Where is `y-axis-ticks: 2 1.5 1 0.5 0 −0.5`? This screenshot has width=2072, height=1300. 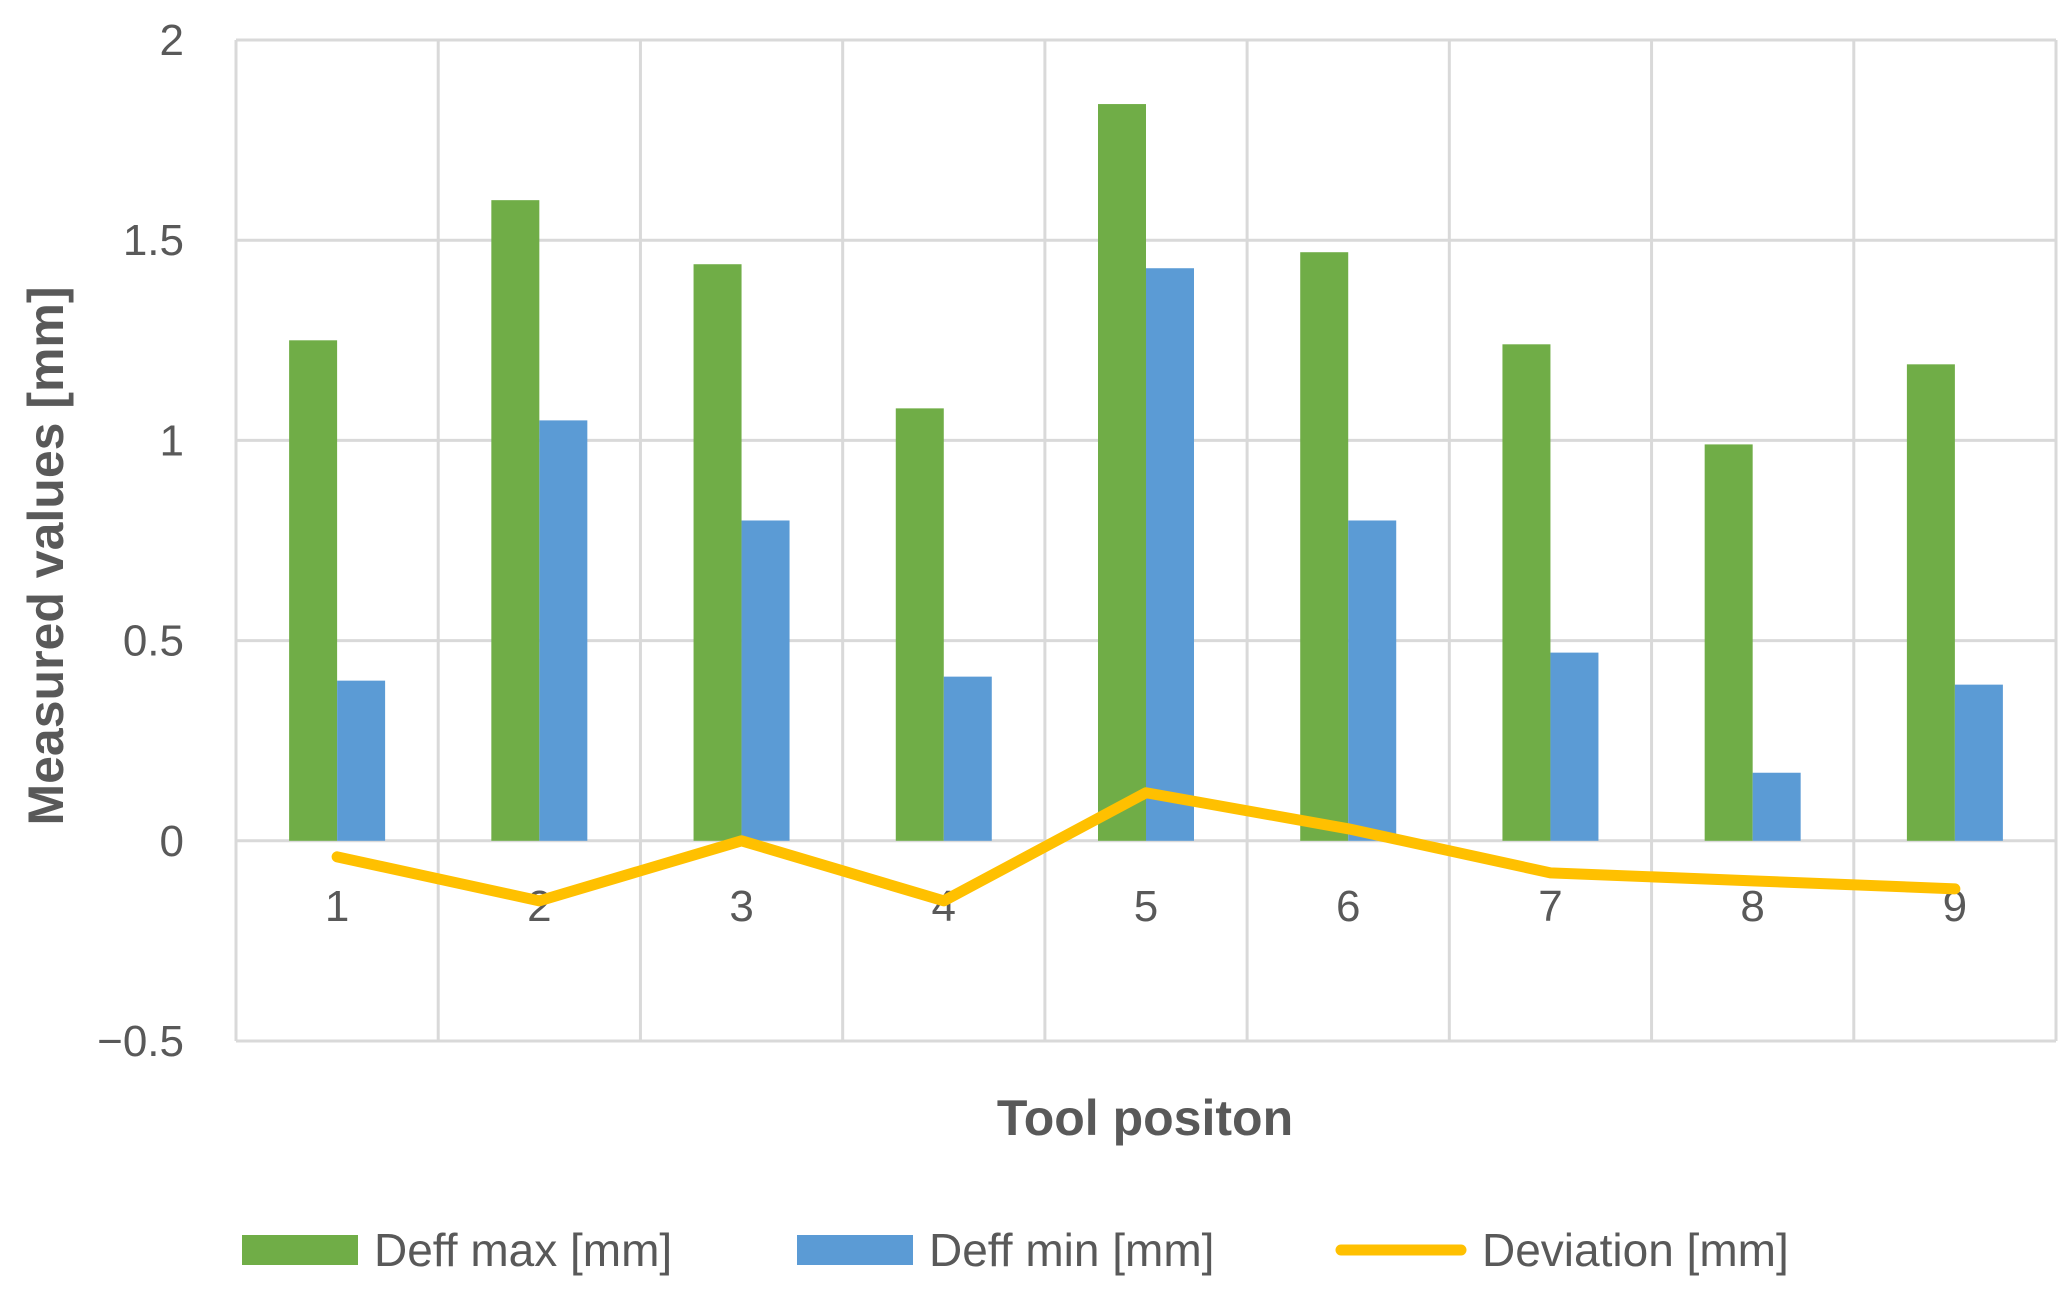
y-axis-ticks: 2 1.5 1 0.5 0 −0.5 is located at coordinates (140, 541).